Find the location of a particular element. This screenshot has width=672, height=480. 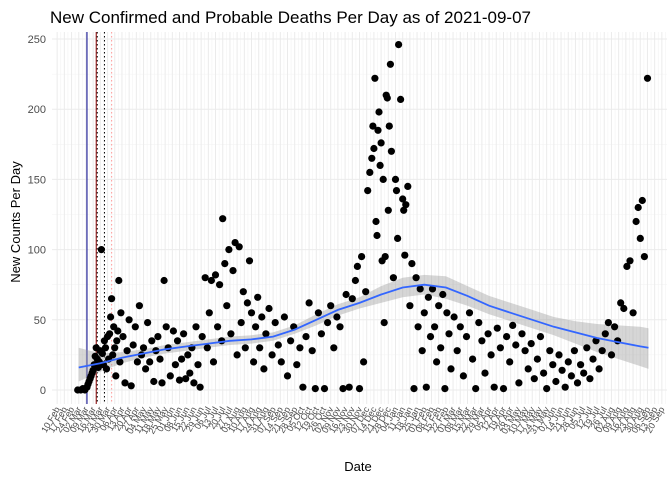

y-axis-title: New Counts Per Day is located at coordinates (15, 222).